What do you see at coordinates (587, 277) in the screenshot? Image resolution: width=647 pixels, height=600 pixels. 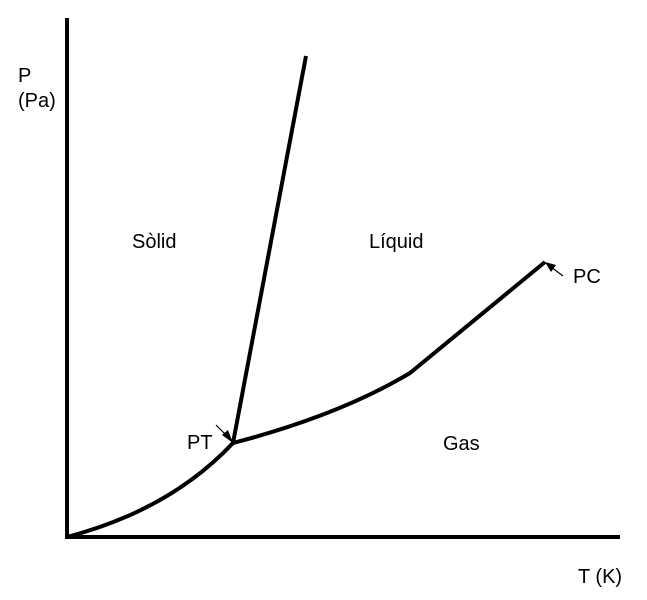 I see `critical-point-label: PC` at bounding box center [587, 277].